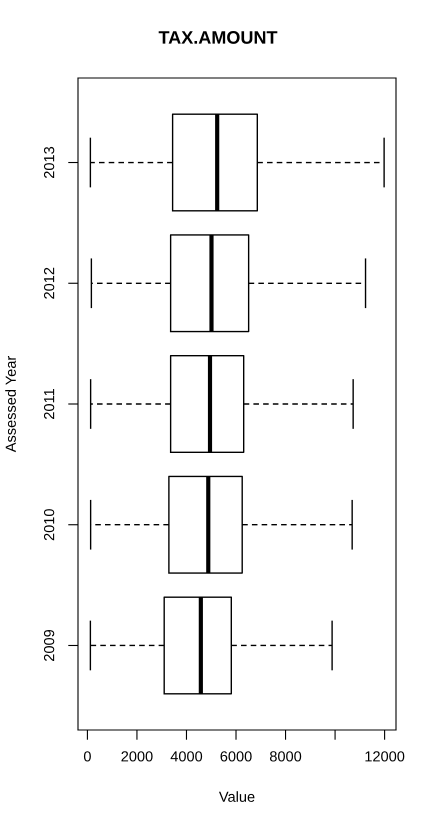 This screenshot has height=828, width=436. Describe the element at coordinates (10, 404) in the screenshot. I see `y-axis-title: Assessed Year` at that location.